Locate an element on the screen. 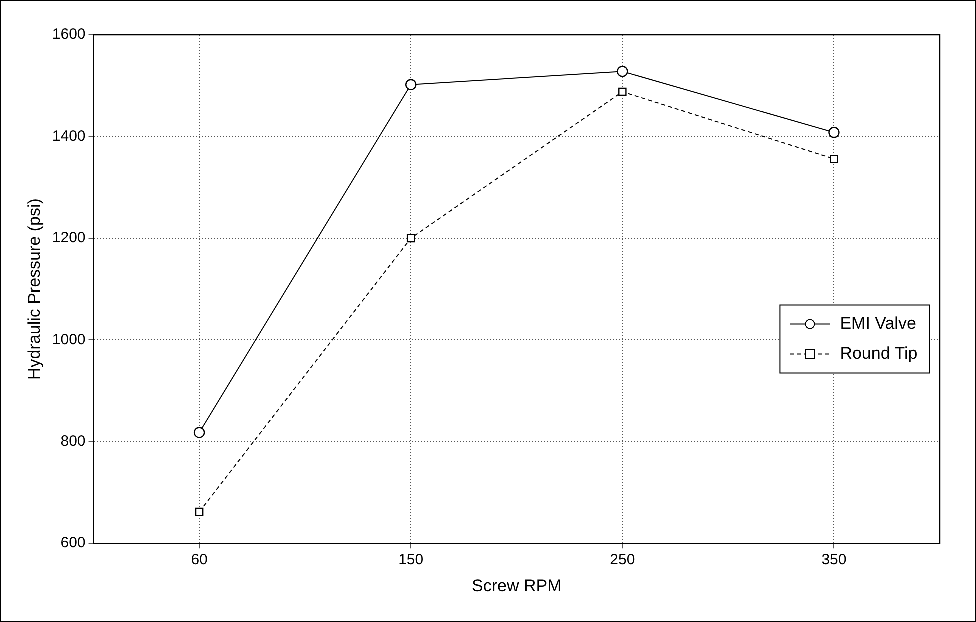 The width and height of the screenshot is (976, 622). y-tick-label: 1400 is located at coordinates (69, 136).